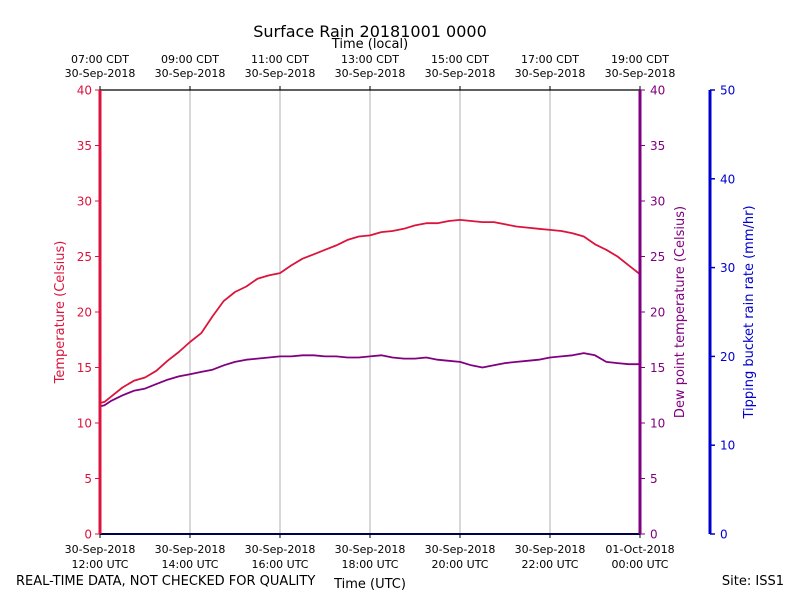 This screenshot has width=800, height=600. Describe the element at coordinates (370, 31) in the screenshot. I see `chart-title: Surface Rain 20181001 0000` at that location.